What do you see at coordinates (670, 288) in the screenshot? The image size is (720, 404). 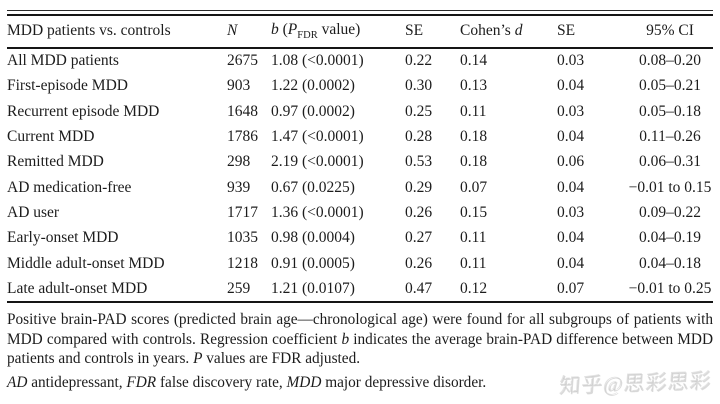 I see `cell-ci: −0.01 to 0.25` at bounding box center [670, 288].